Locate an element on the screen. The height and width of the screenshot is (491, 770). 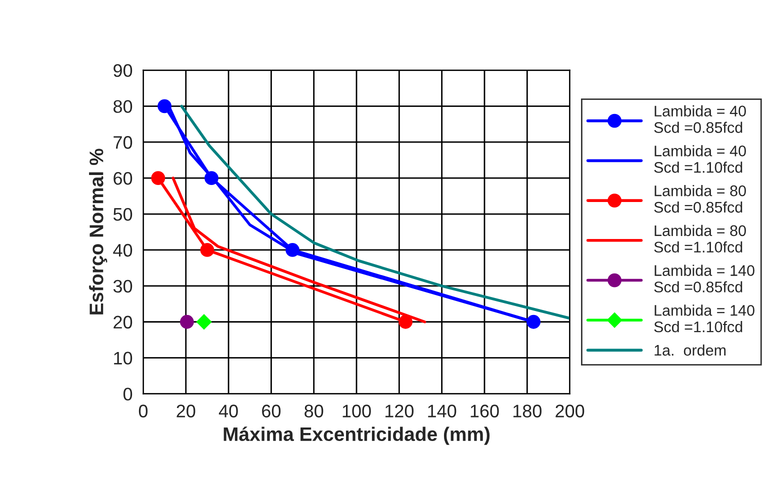
y-tick-label: 0 is located at coordinates (127, 394).